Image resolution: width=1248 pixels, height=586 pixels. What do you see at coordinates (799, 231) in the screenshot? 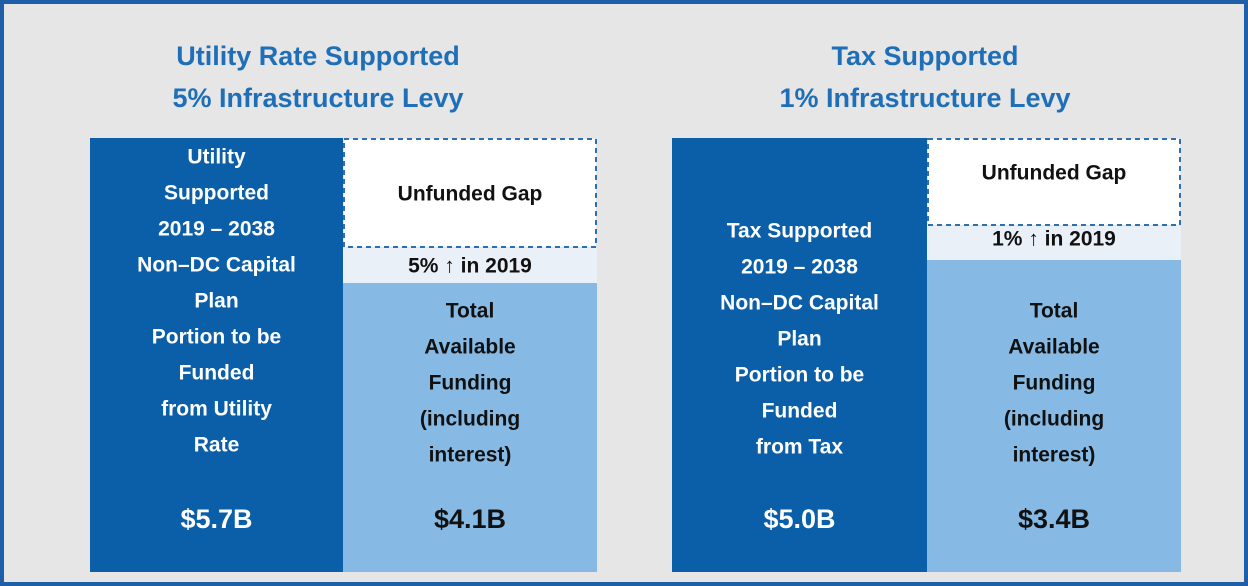
I see `plan-label: Tax Supported` at bounding box center [799, 231].